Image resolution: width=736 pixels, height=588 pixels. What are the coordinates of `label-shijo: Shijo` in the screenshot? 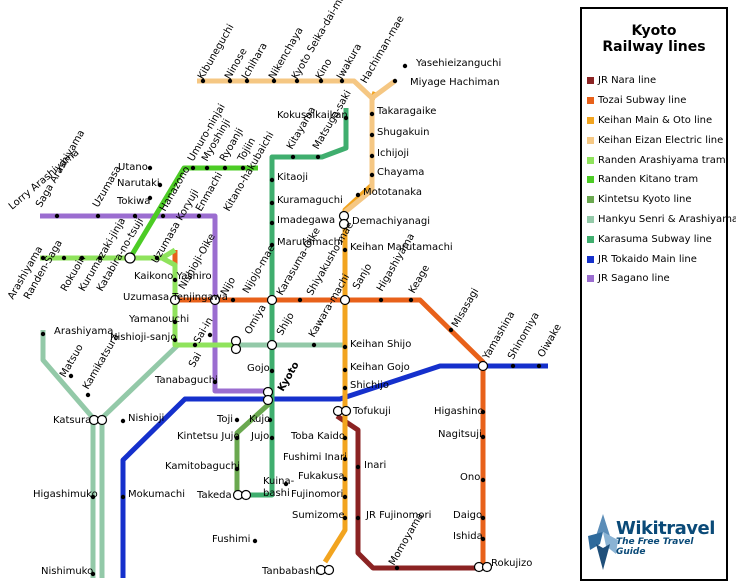 It's located at (286, 324).